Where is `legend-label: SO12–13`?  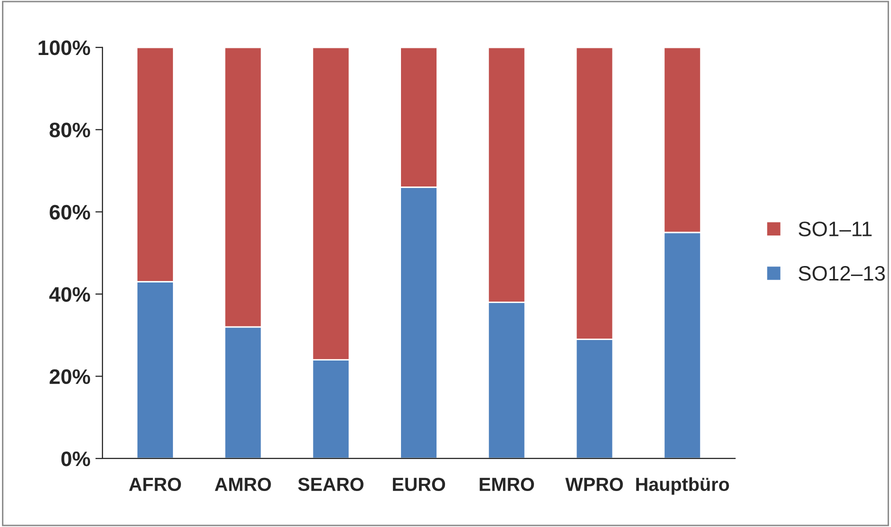 legend-label: SO12–13 is located at coordinates (841, 273).